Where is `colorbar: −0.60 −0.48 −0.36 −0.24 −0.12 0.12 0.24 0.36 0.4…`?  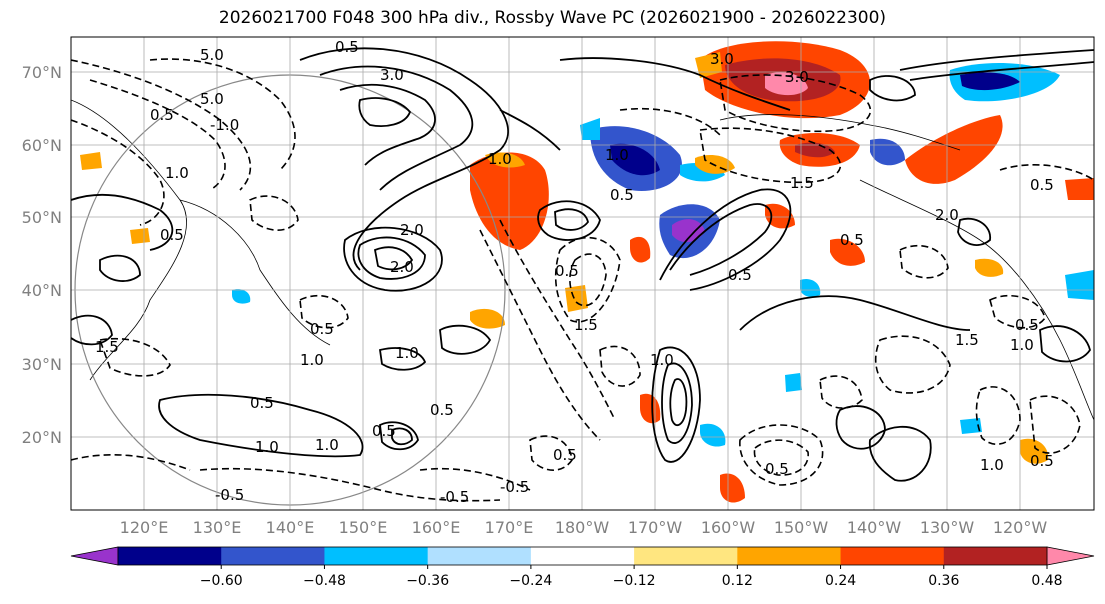 colorbar: −0.60 −0.48 −0.36 −0.24 −0.12 0.12 0.24 0.36 0.4… is located at coordinates (582, 567).